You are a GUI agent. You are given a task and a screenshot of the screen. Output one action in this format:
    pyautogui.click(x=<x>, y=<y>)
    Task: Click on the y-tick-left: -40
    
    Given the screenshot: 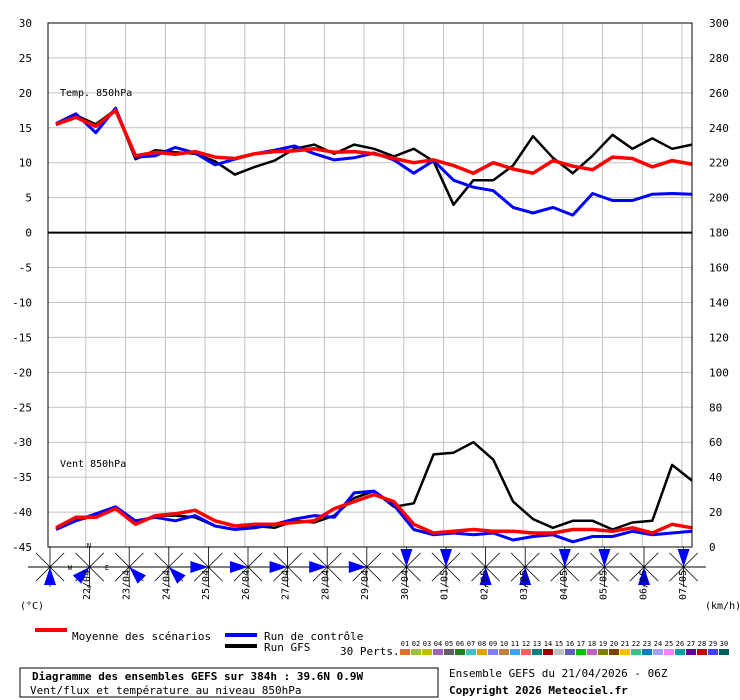 What is the action you would take?
    pyautogui.click(x=22, y=512)
    